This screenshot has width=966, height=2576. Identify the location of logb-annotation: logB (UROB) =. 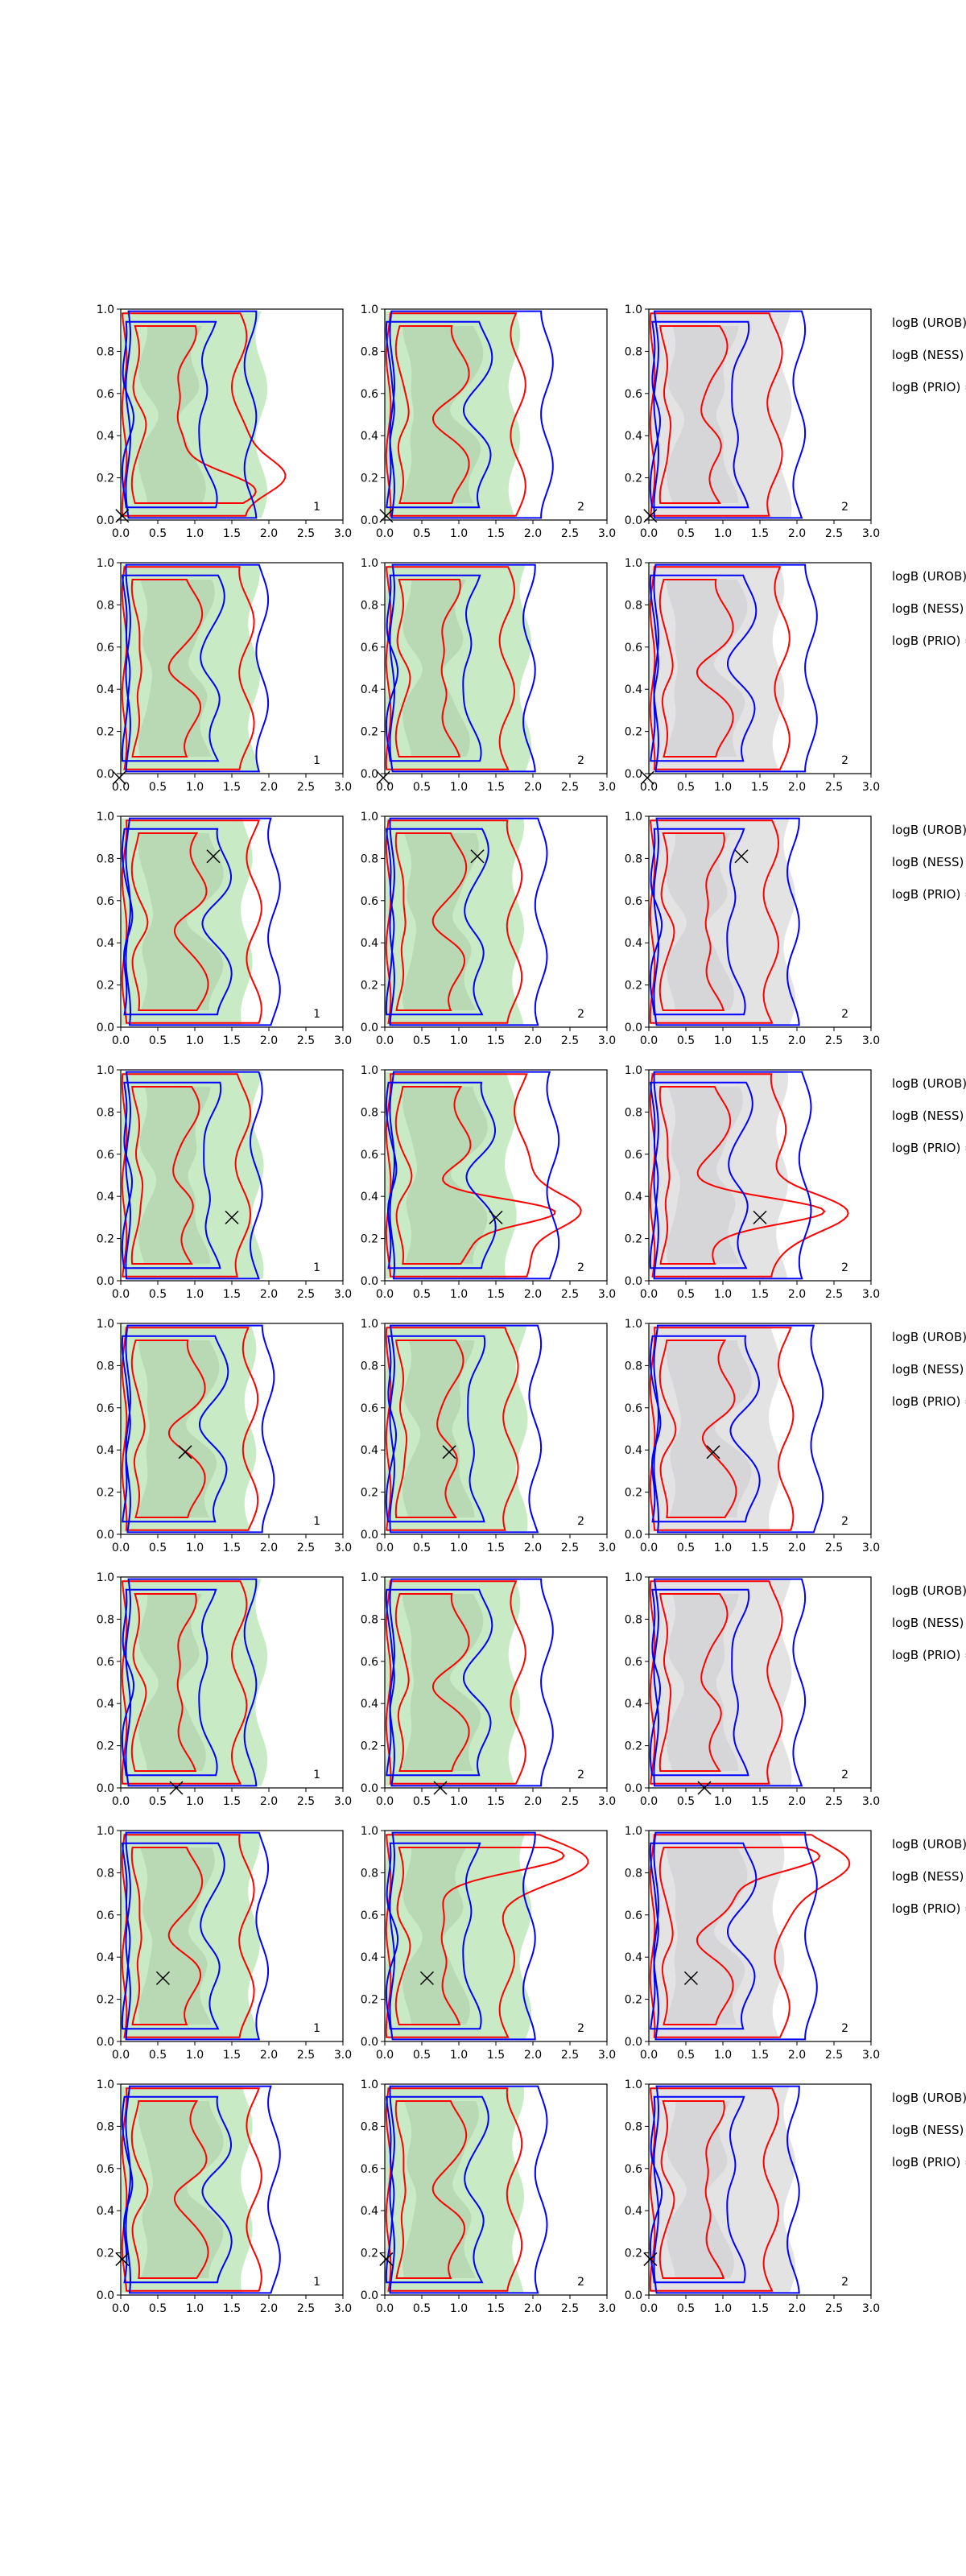
(929, 576).